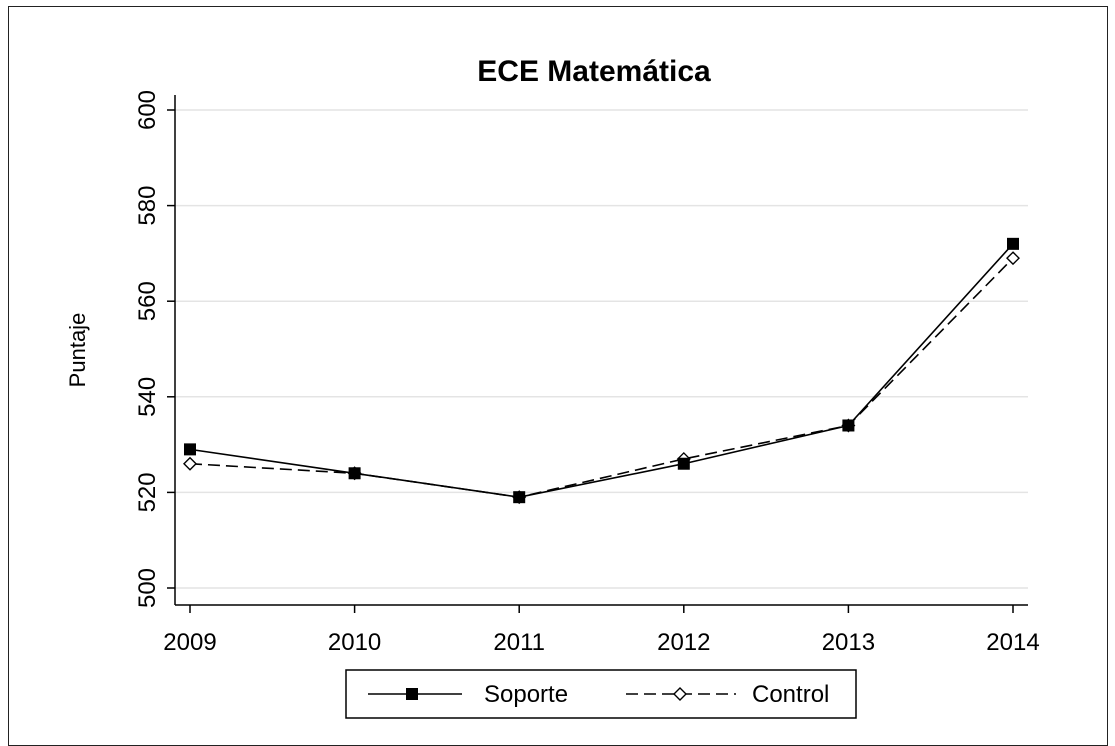 Image resolution: width=1115 pixels, height=746 pixels. What do you see at coordinates (189, 642) in the screenshot?
I see `x-tick-label: 2009` at bounding box center [189, 642].